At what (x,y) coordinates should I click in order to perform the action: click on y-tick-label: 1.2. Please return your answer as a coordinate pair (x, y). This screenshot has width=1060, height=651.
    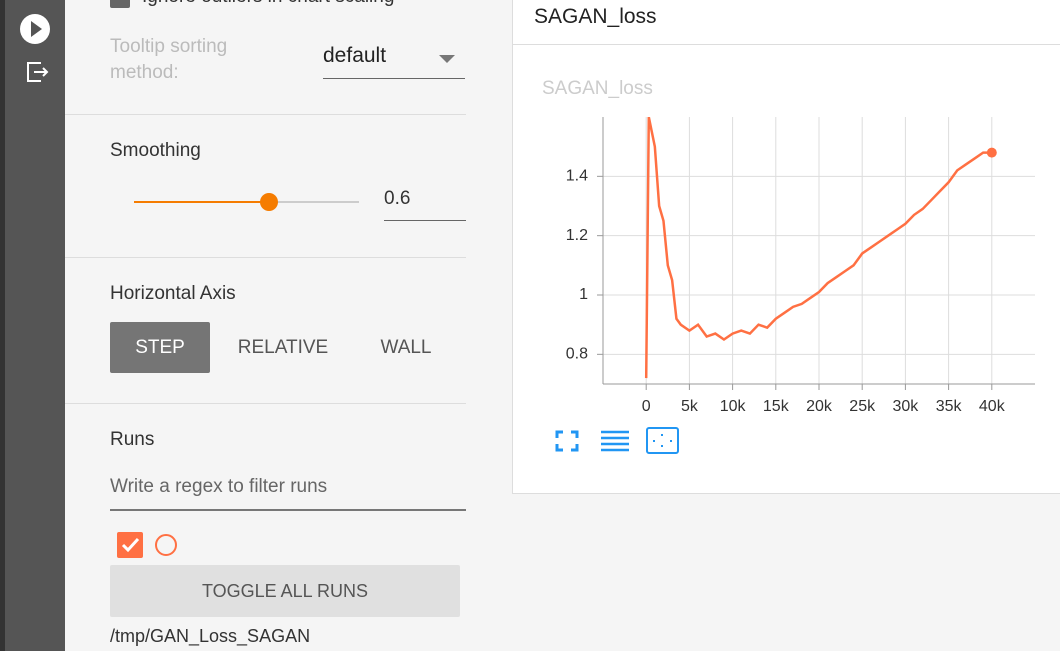
    Looking at the image, I should click on (577, 235).